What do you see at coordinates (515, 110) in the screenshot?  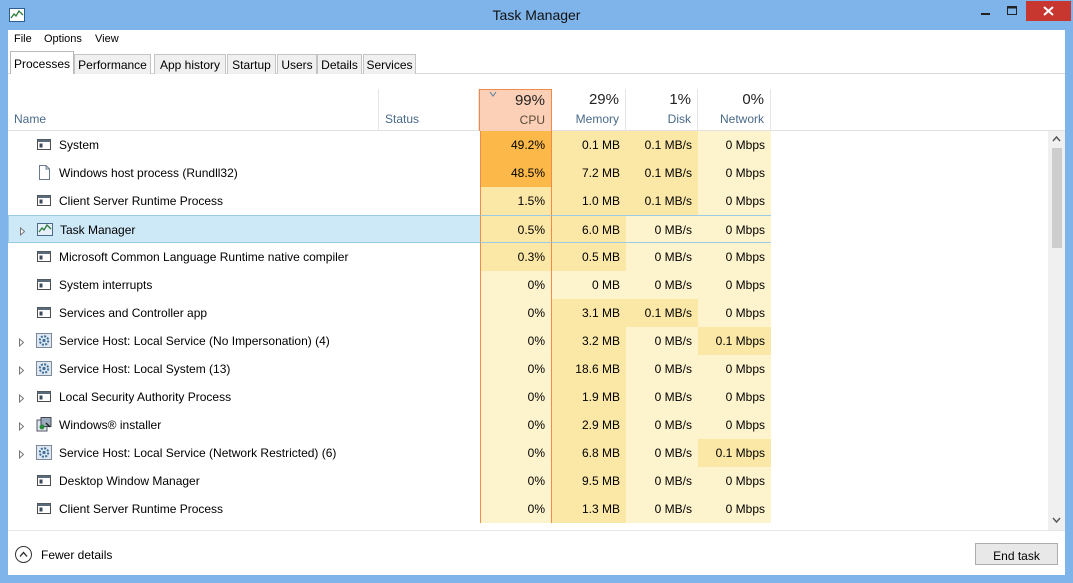 I see `column-header-cpu: 99% CPU` at bounding box center [515, 110].